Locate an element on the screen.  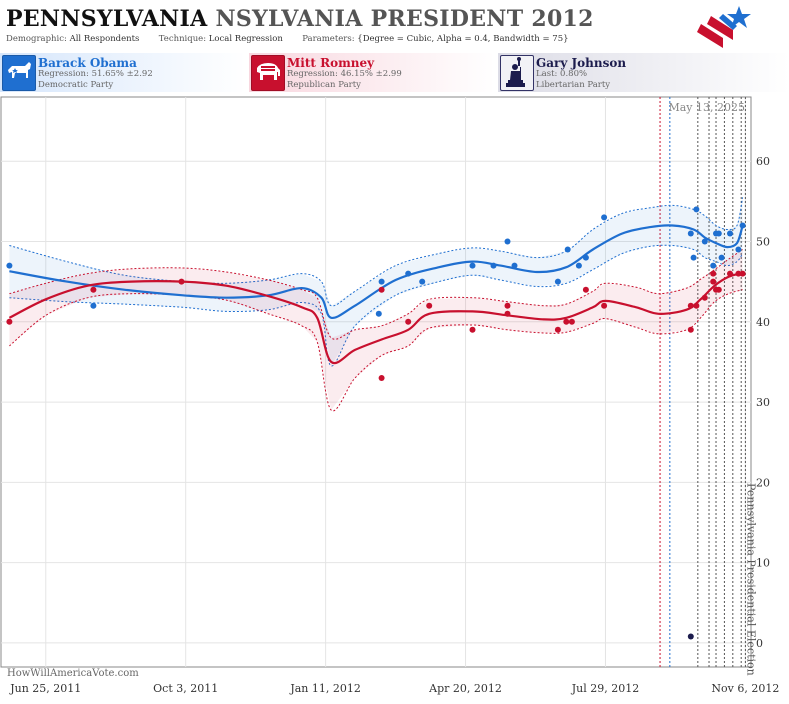
candidate-stat: Regression: 46.15% ±2.99 is located at coordinates (344, 74).